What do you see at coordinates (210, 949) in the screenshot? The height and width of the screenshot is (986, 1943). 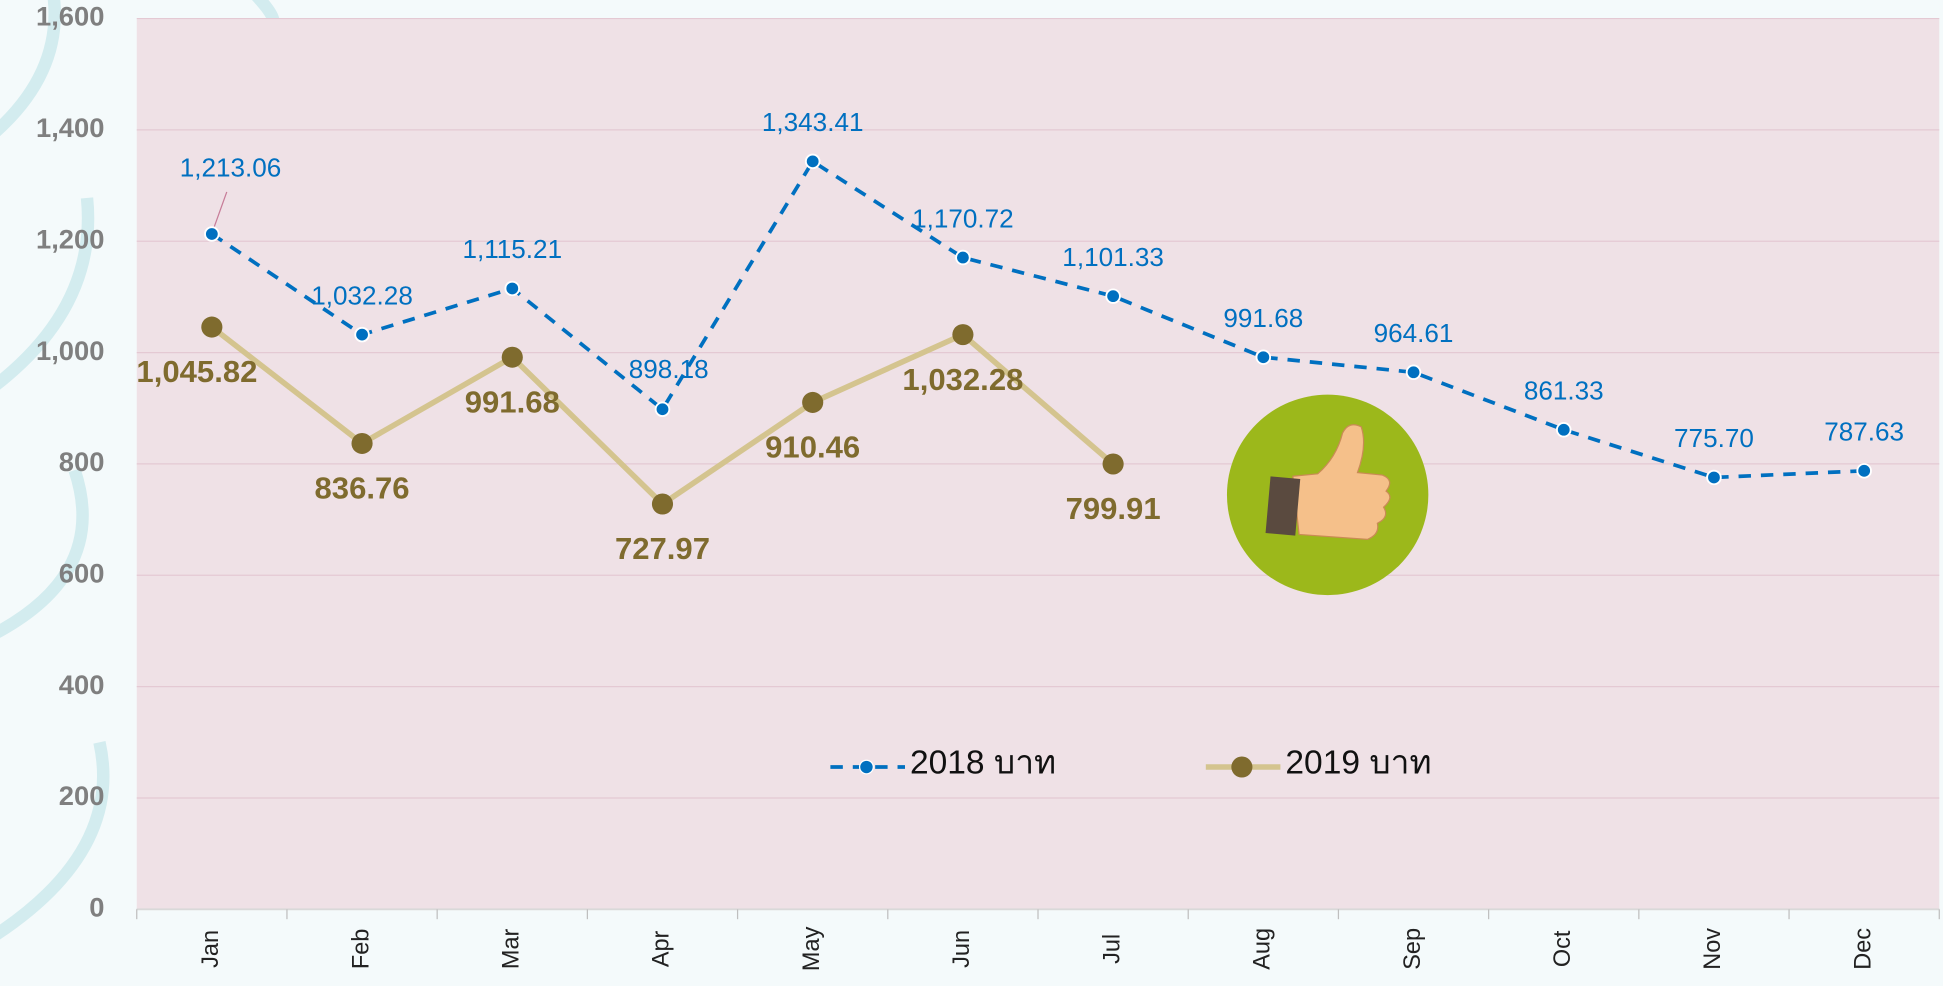 I see `x-tick-label: Jan` at bounding box center [210, 949].